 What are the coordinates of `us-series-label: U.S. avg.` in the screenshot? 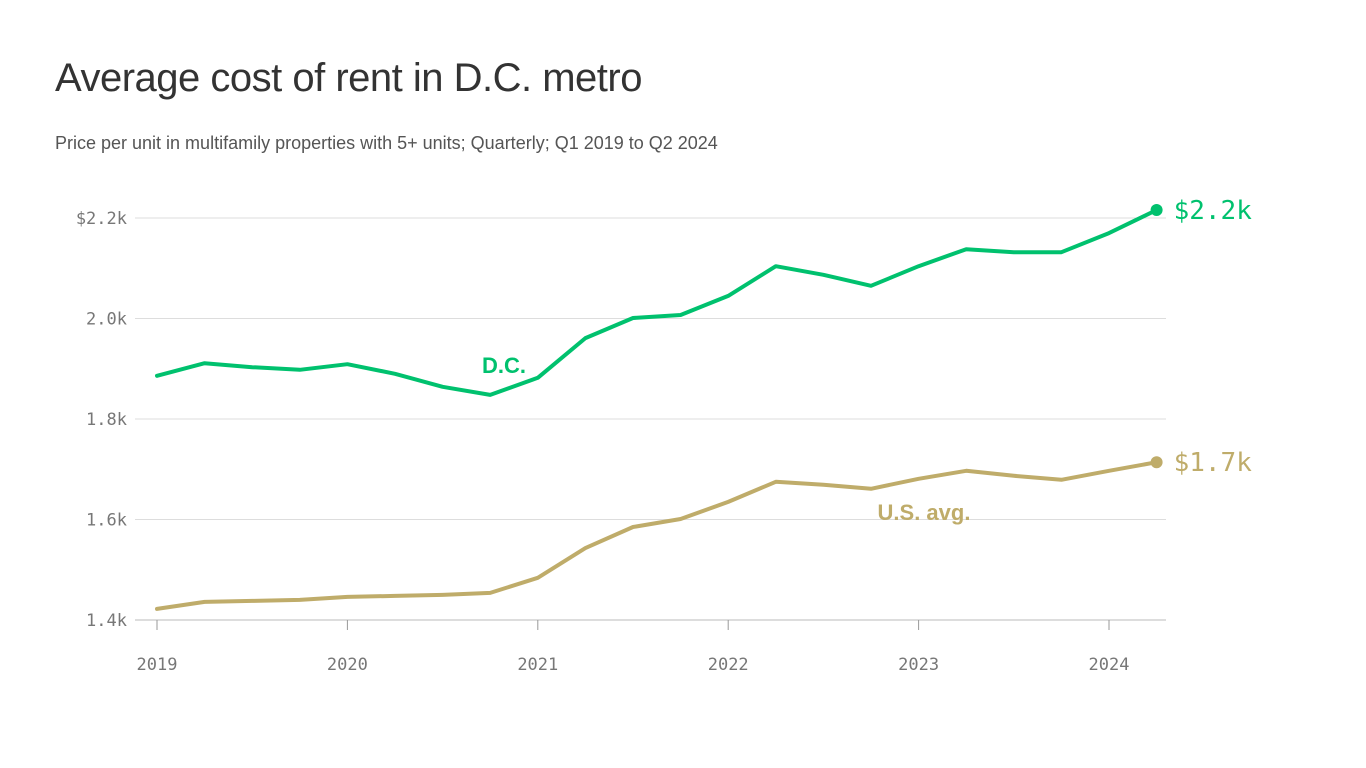 It's located at (924, 512).